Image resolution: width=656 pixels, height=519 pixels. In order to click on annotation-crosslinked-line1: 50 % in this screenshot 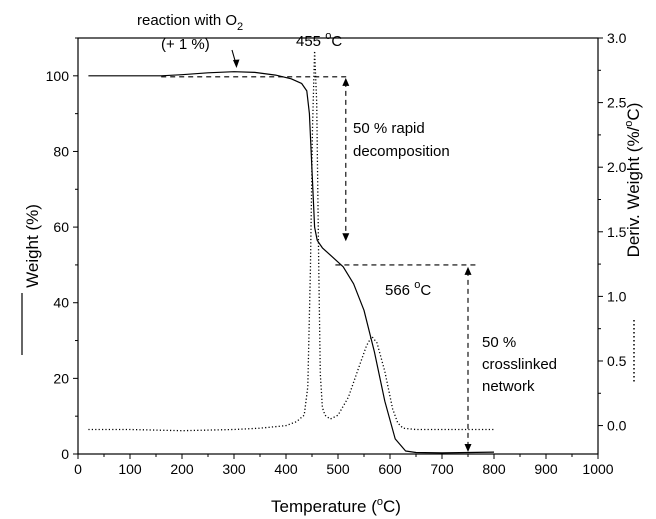, I will do `click(499, 342)`.